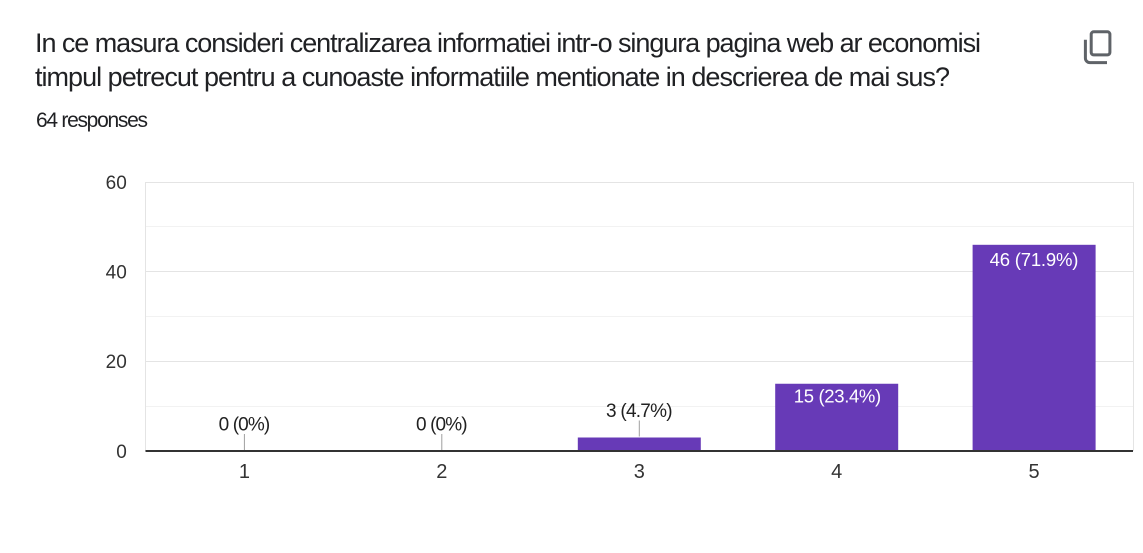 The image size is (1143, 553). What do you see at coordinates (244, 472) in the screenshot?
I see `svg-text: 1` at bounding box center [244, 472].